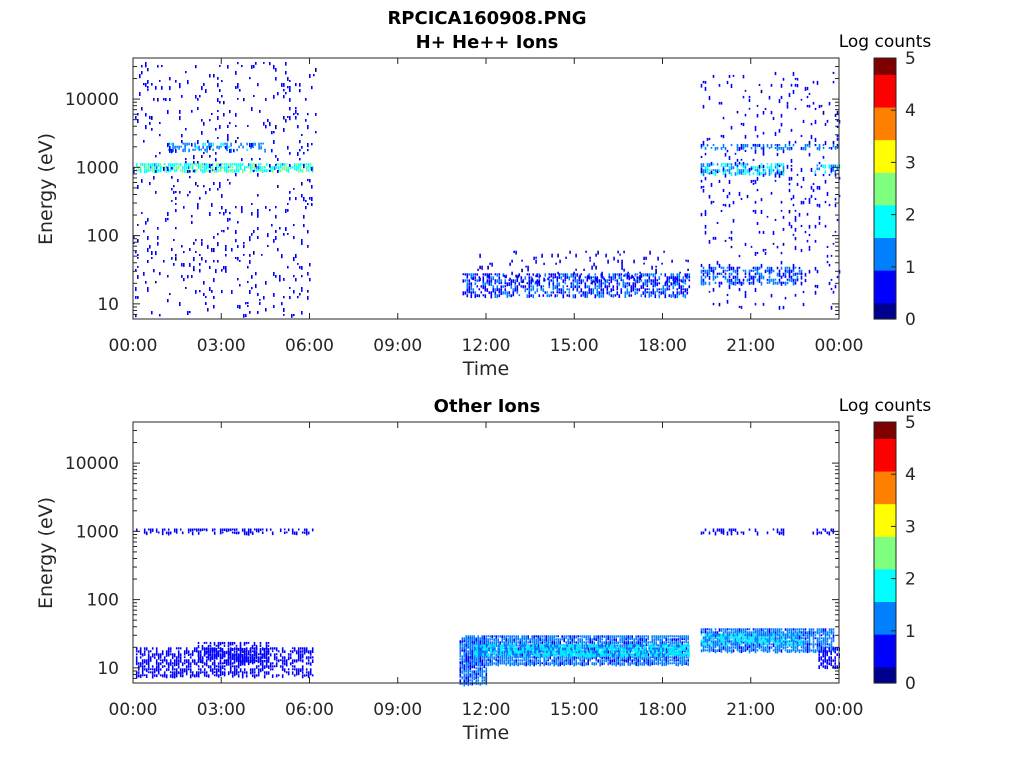 The width and height of the screenshot is (1024, 768). Describe the element at coordinates (92, 100) in the screenshot. I see `y-tick-label: 10000` at that location.